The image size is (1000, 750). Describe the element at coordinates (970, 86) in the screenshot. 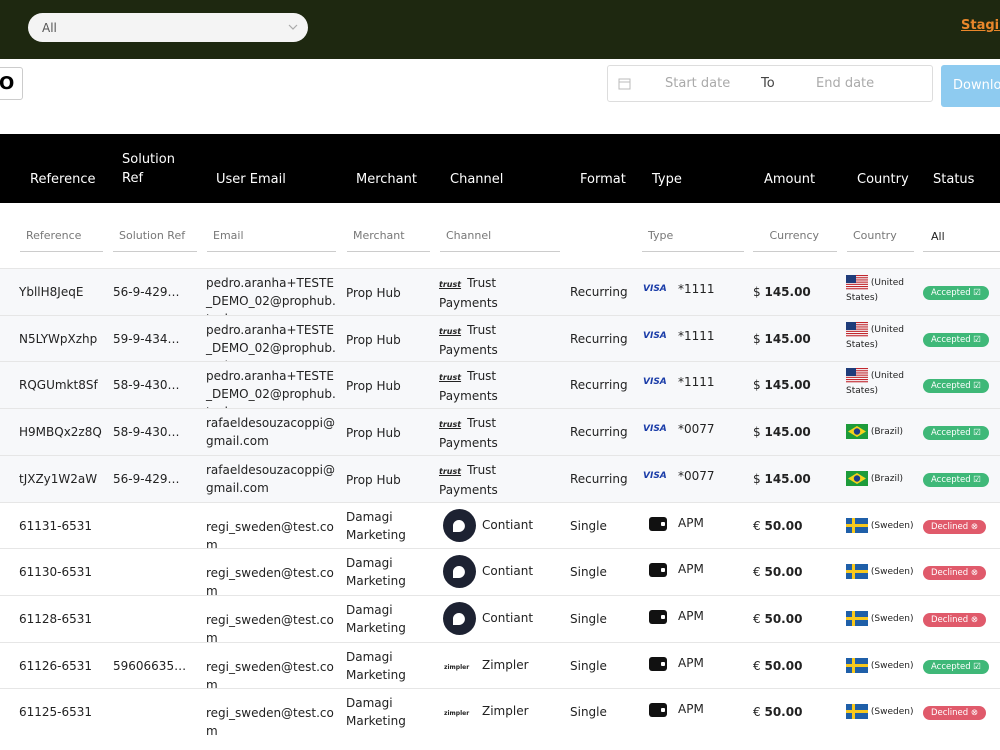

I see `download-button: Download` at that location.